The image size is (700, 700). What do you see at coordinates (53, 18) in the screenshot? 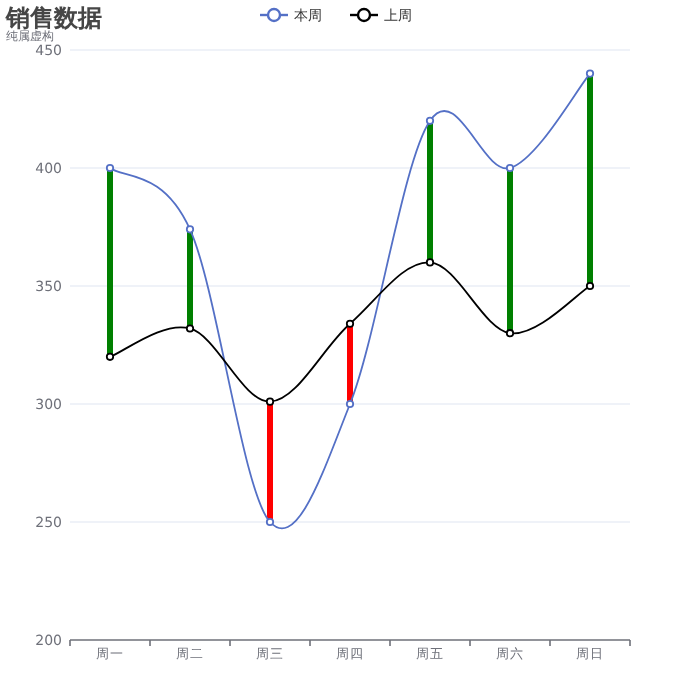
I see `chart-title: 销售数据` at bounding box center [53, 18].